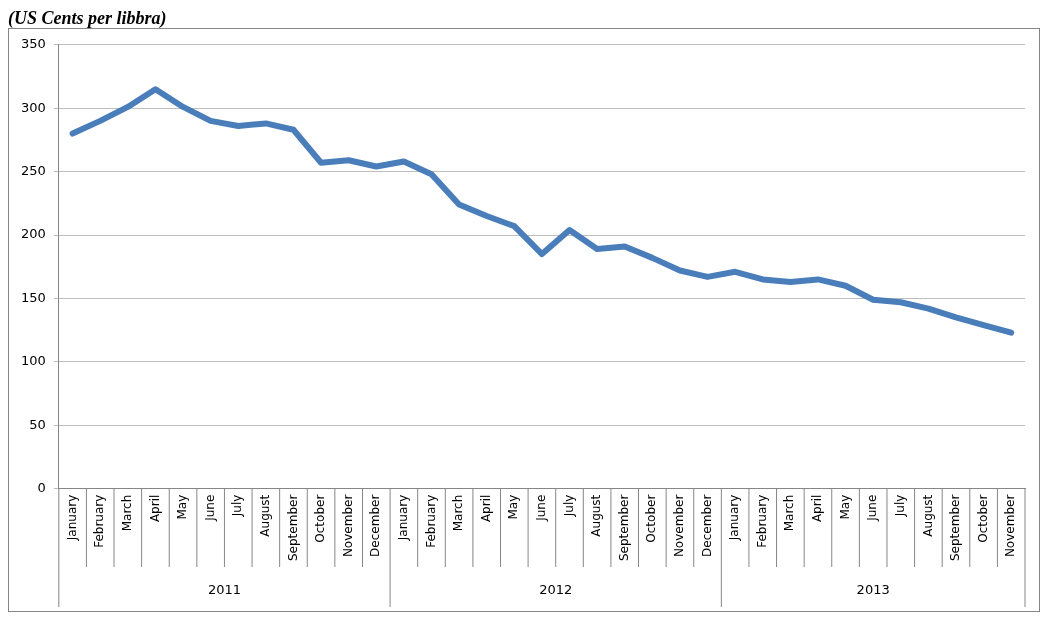 The height and width of the screenshot is (630, 1052). Describe the element at coordinates (41, 488) in the screenshot. I see `y-tick-label: 0` at that location.